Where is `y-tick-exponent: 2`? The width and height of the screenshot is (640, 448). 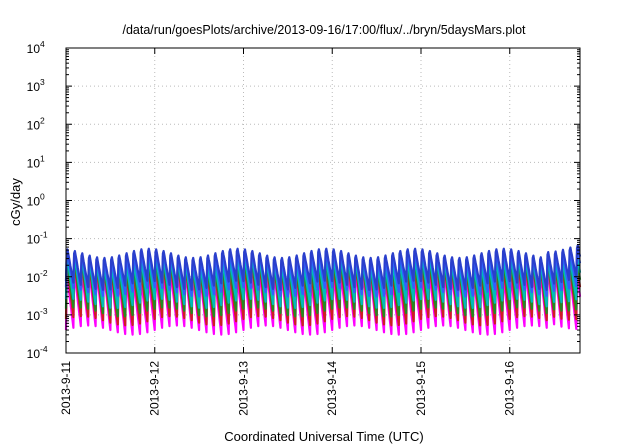 y-tick-exponent: 2 is located at coordinates (42, 120).